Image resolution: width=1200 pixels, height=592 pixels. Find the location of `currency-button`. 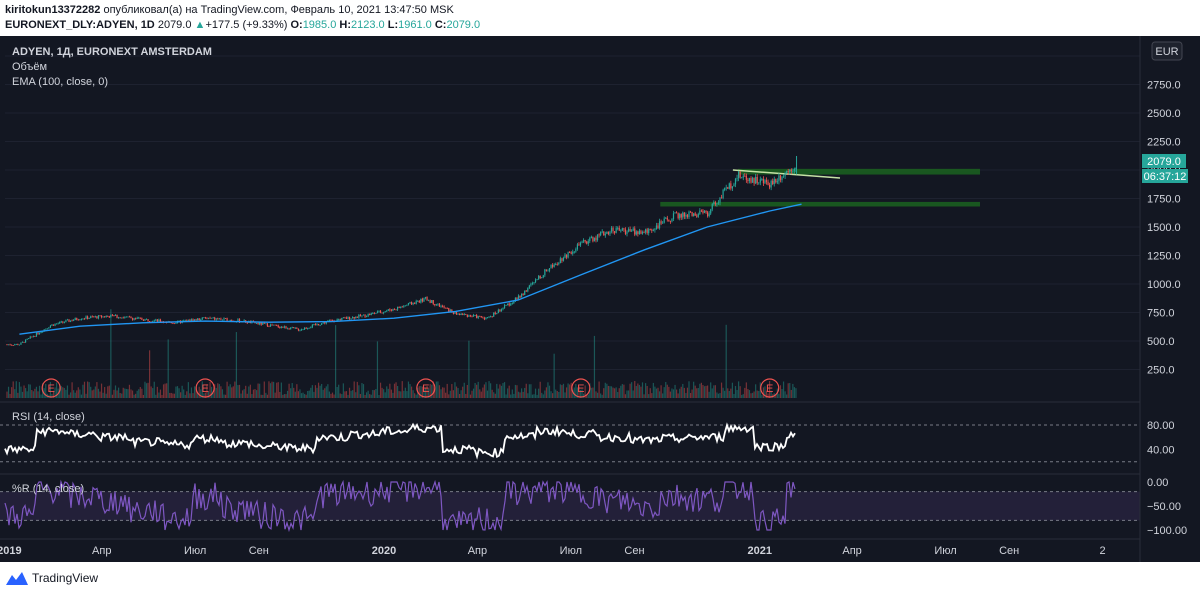

currency-button is located at coordinates (1167, 51).